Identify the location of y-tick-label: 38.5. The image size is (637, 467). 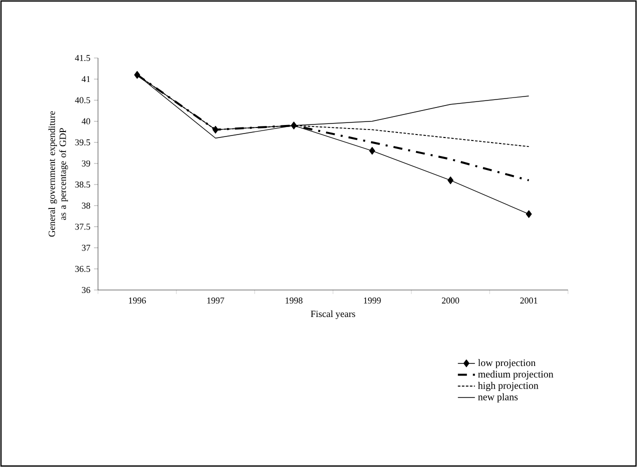
(82, 184).